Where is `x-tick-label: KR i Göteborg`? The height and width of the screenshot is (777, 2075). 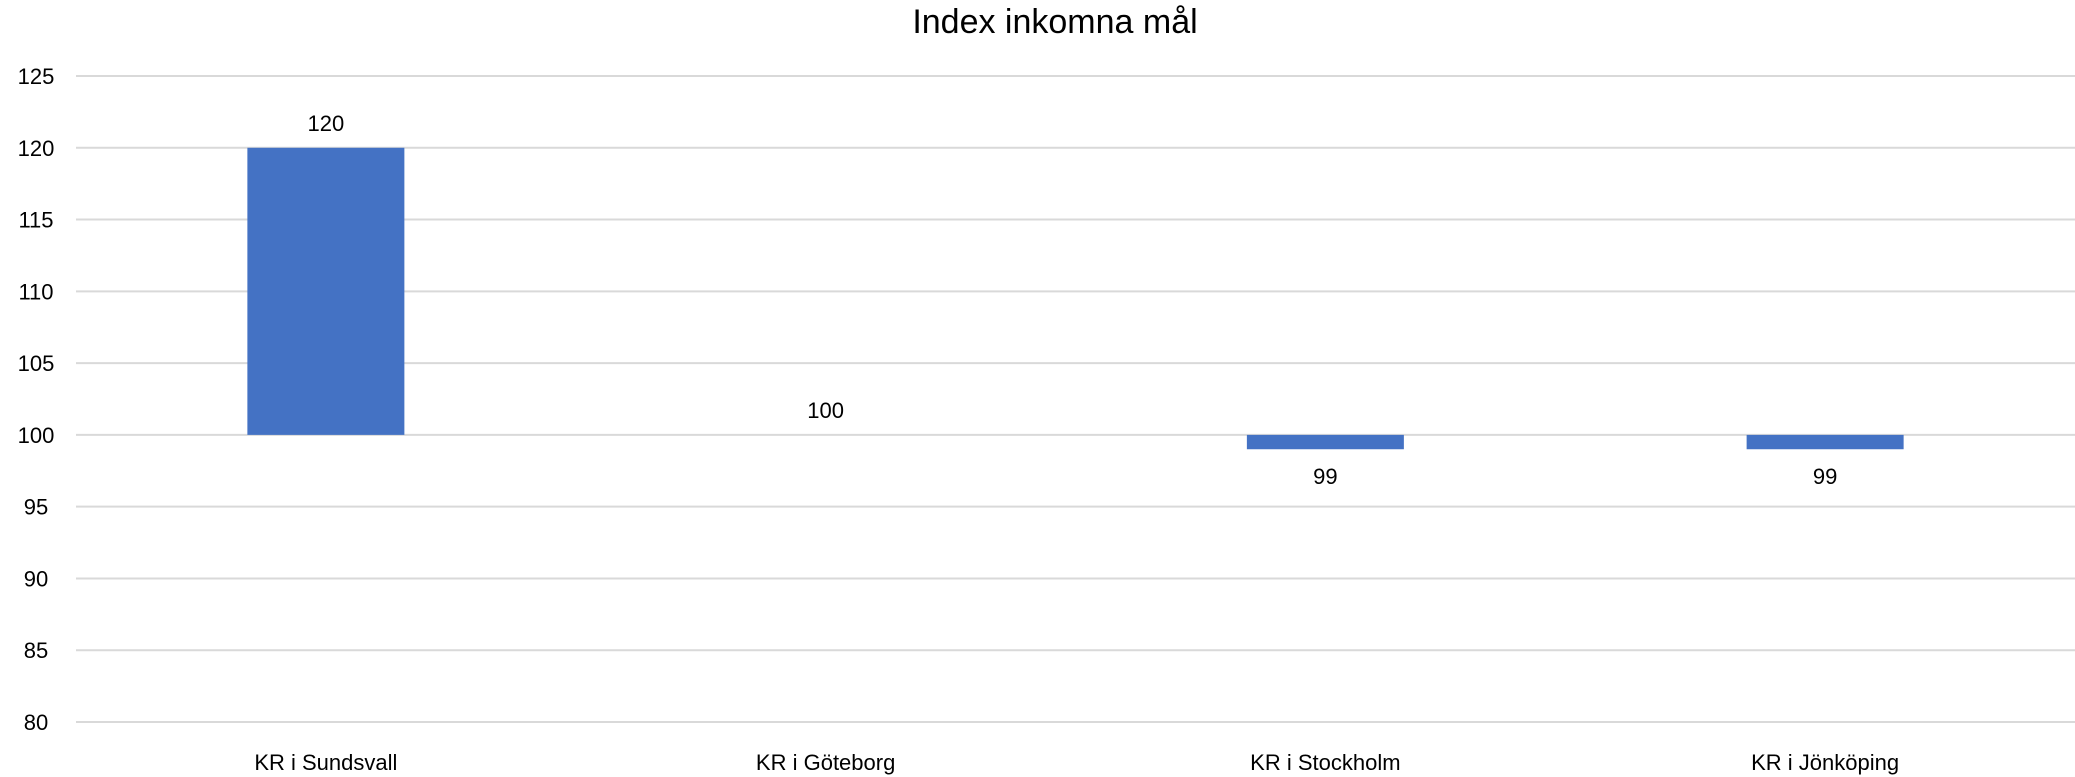 x-tick-label: KR i Göteborg is located at coordinates (825, 762).